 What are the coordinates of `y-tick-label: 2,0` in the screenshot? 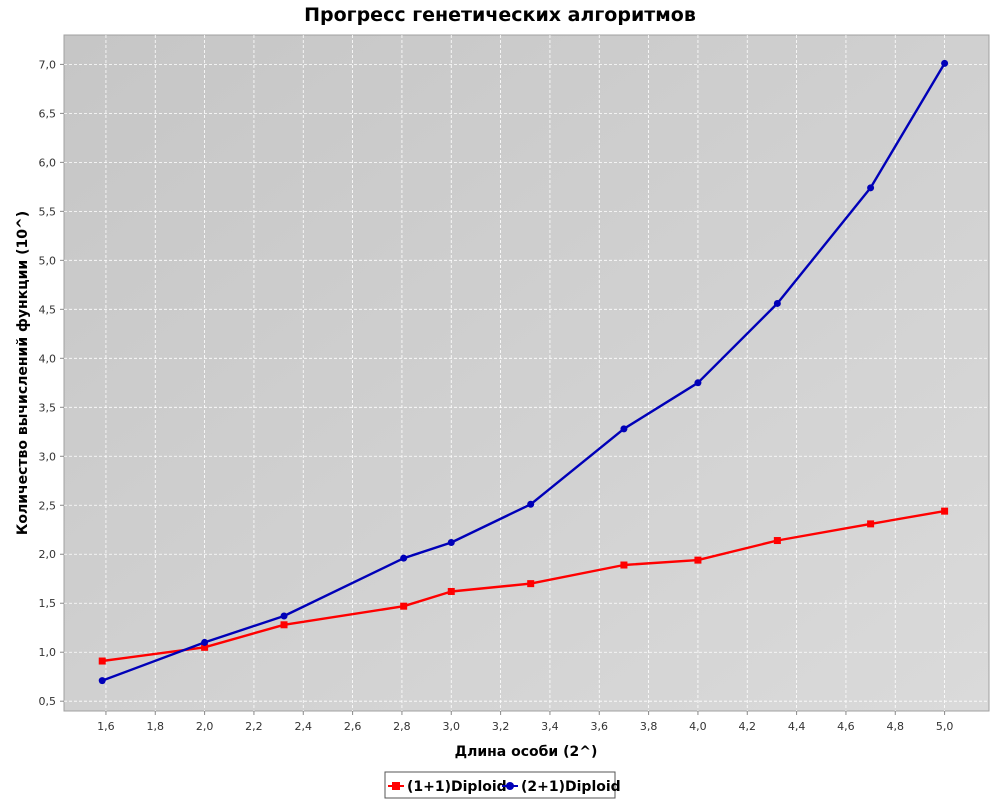 It's located at (48, 554).